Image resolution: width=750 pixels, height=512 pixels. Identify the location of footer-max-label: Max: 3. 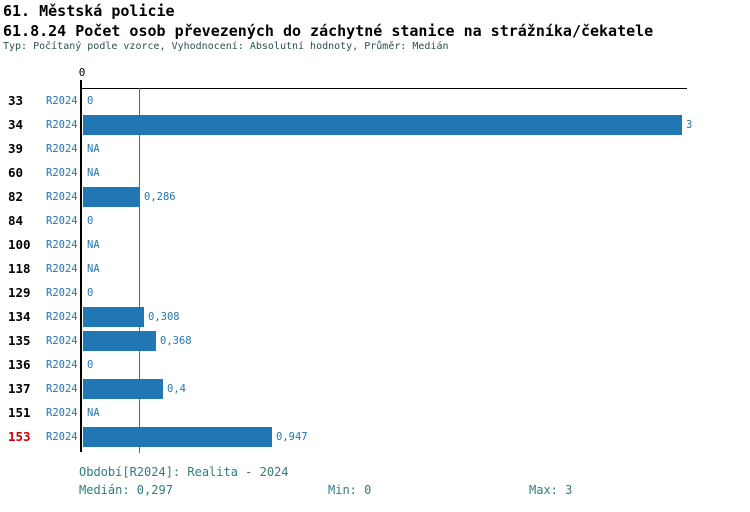
(551, 490).